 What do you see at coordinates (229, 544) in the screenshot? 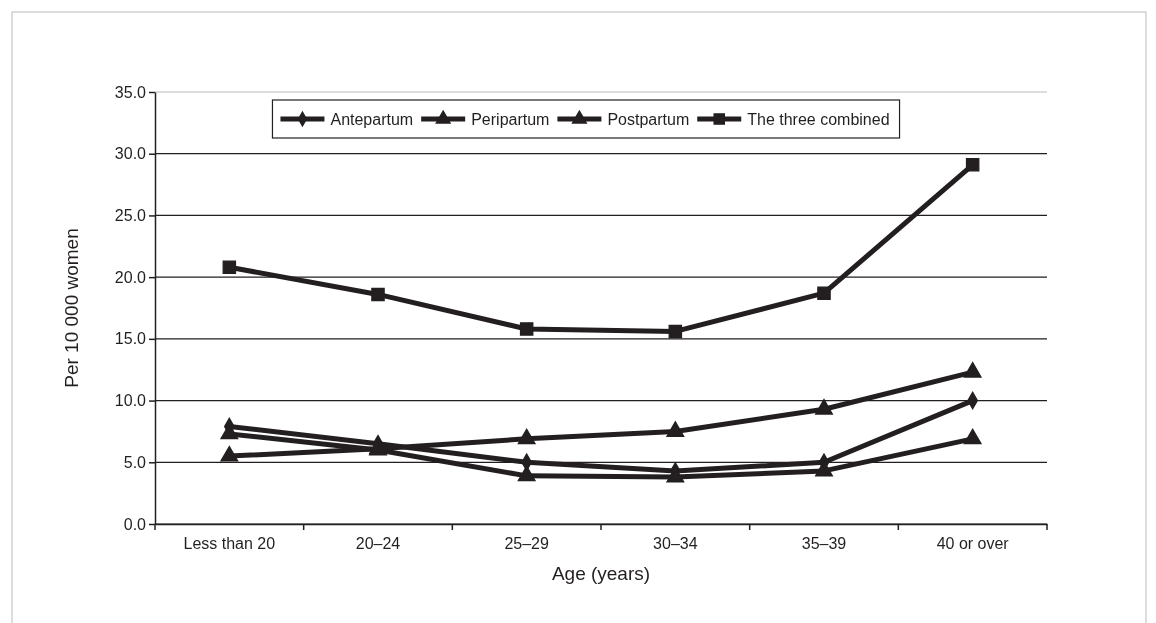
I see `x-tick-label: Less than 20` at bounding box center [229, 544].